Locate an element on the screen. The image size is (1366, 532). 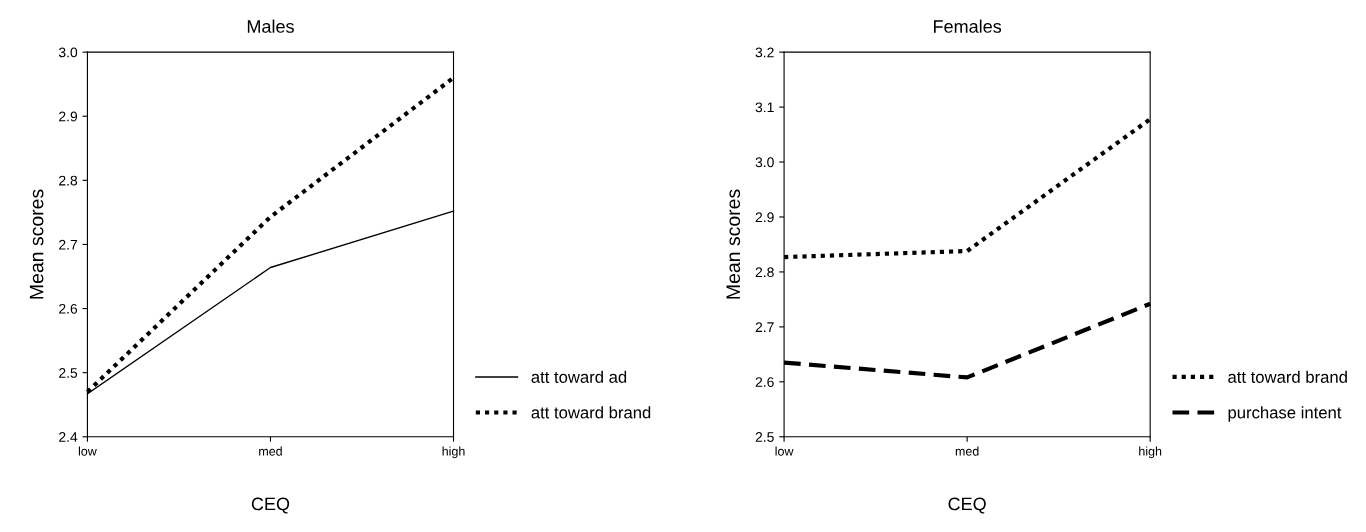
y-tick-label: 3.1 is located at coordinates (764, 107).